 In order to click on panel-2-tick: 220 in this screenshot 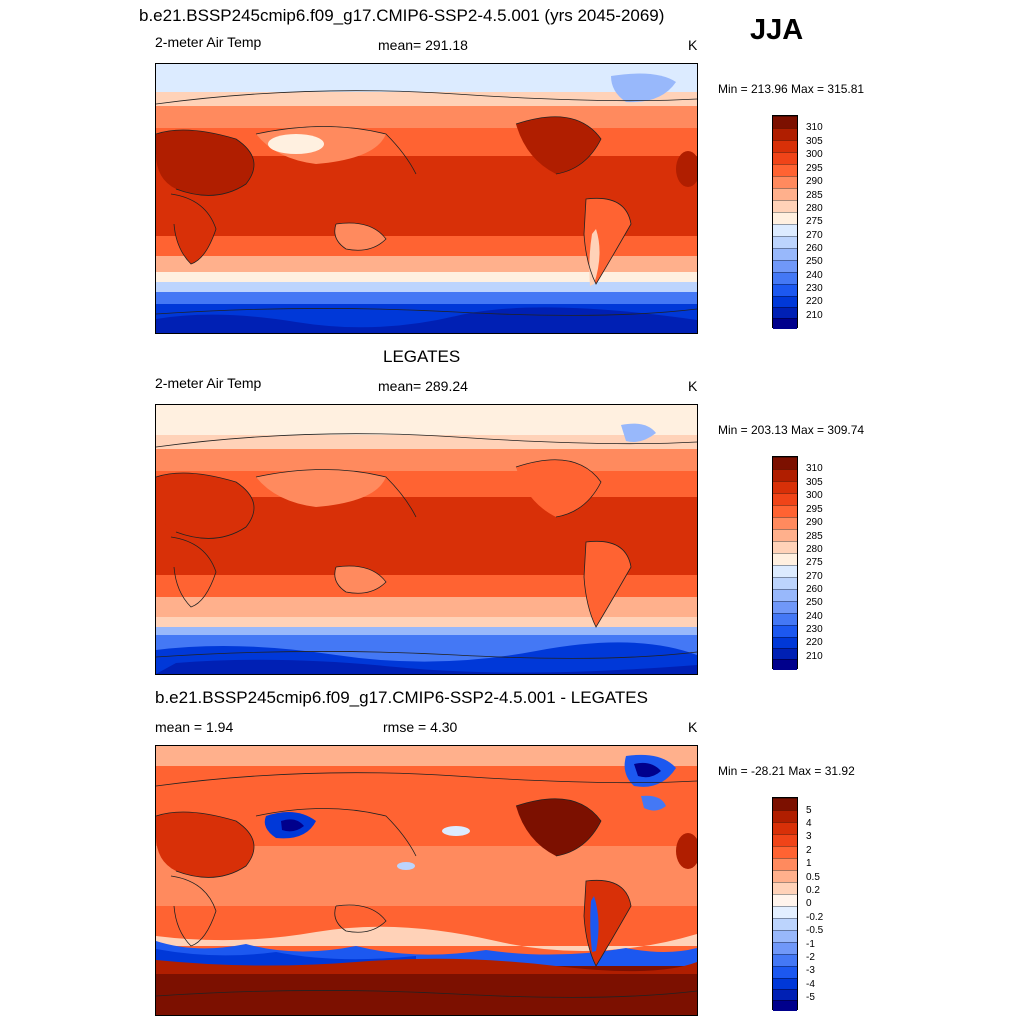, I will do `click(814, 642)`.